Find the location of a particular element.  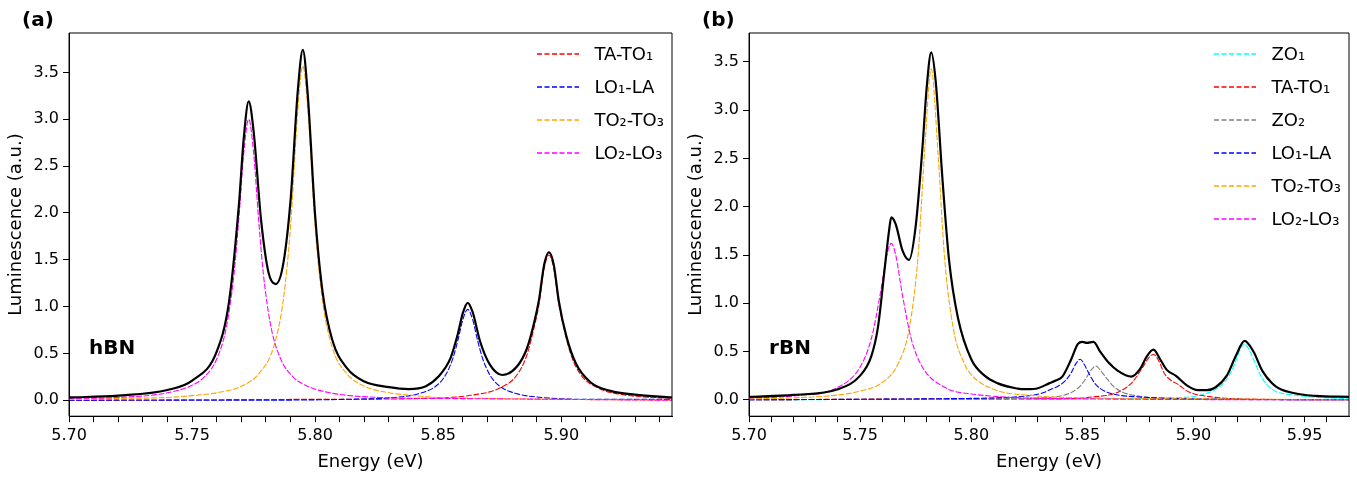

legend-label: ZO₁ is located at coordinates (1288, 53).